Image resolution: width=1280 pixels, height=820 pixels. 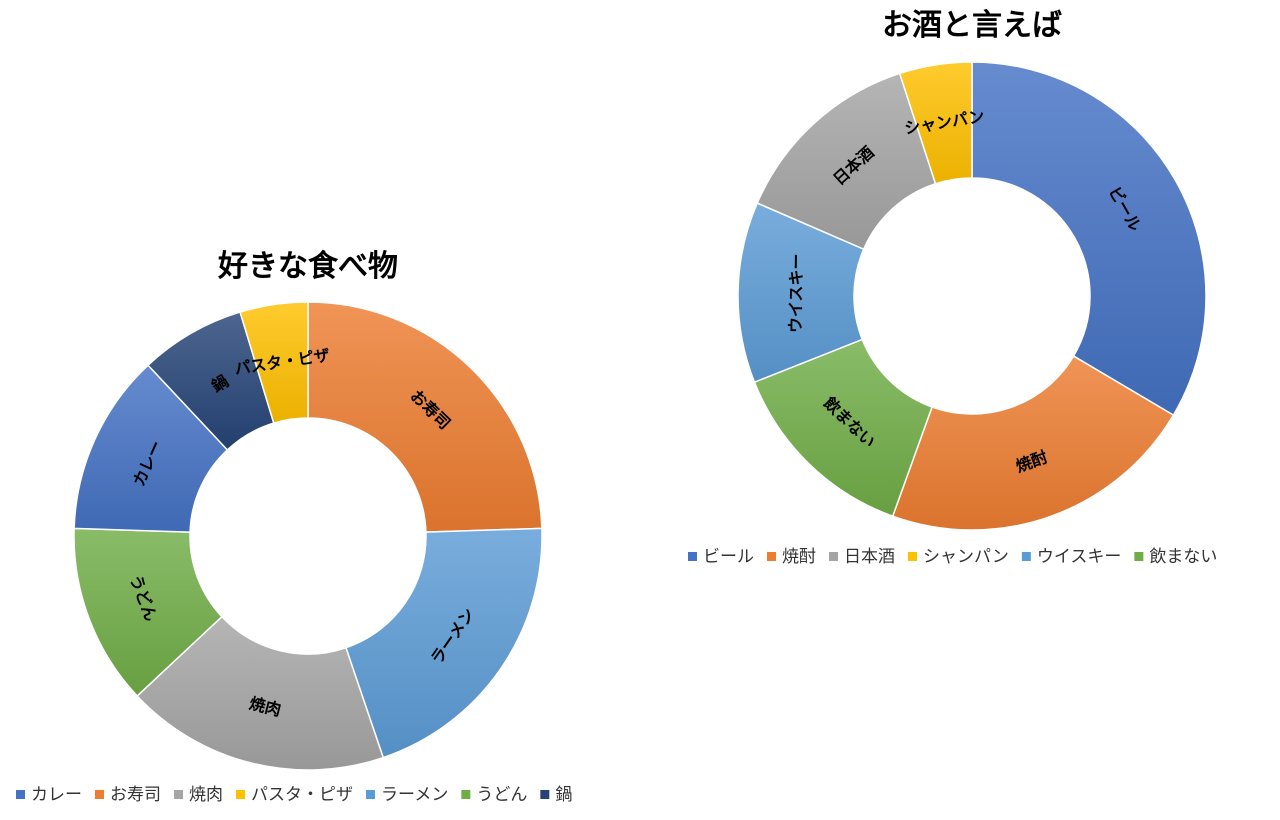 What do you see at coordinates (99, 794) in the screenshot?
I see `legend-swatch-お寿司` at bounding box center [99, 794].